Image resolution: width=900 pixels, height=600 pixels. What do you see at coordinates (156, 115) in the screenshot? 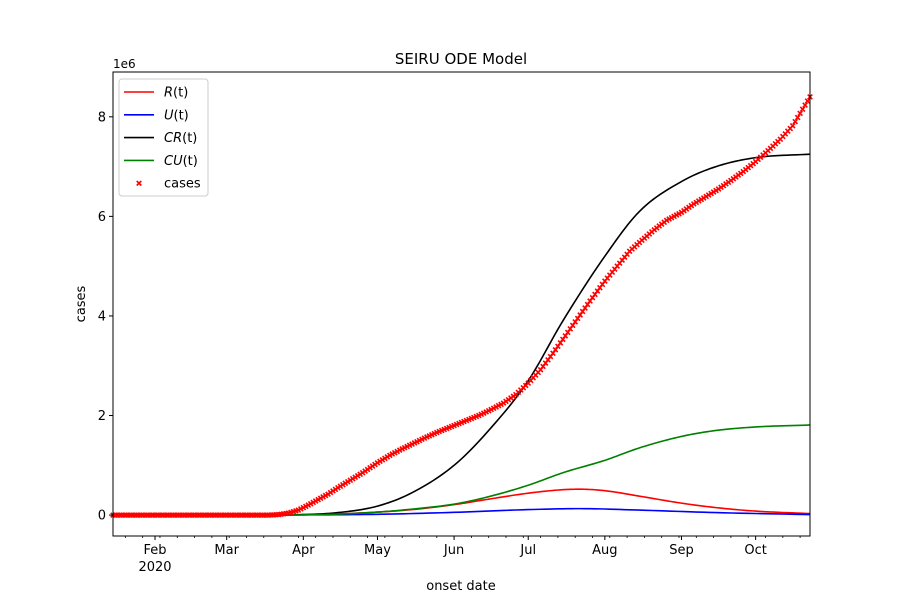
I see `legend-item-u-t: U(t)` at bounding box center [156, 115].